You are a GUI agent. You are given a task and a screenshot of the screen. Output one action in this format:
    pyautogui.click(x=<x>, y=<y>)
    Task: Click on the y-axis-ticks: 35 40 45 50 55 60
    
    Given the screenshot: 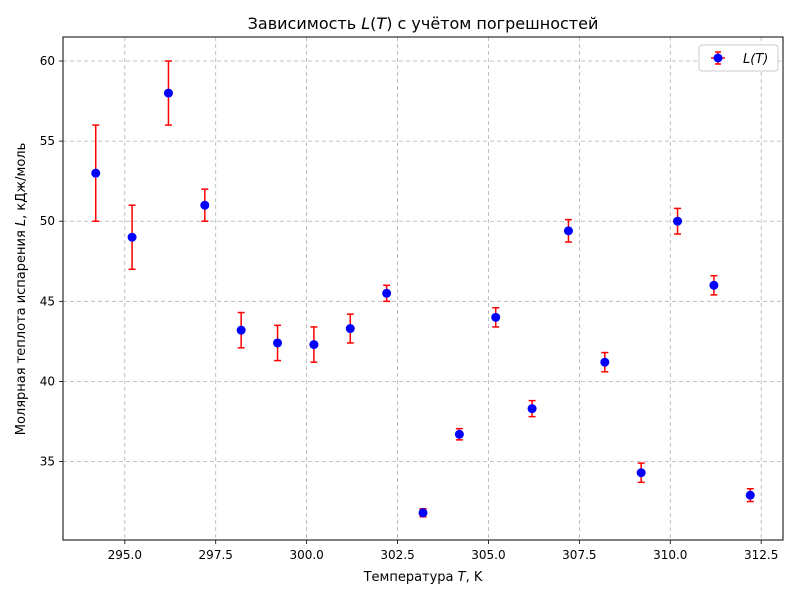 What is the action you would take?
    pyautogui.click(x=51, y=261)
    